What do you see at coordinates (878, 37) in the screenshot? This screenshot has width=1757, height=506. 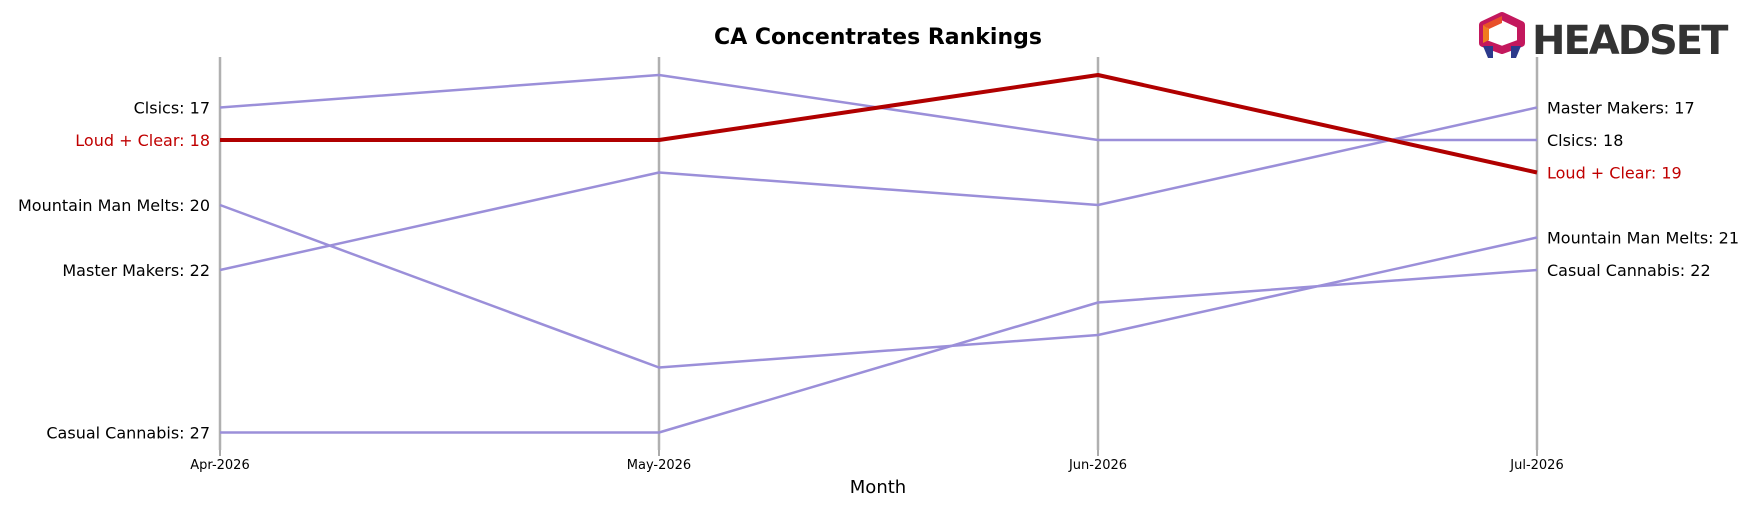 I see `chart-title: CA Concentrates Rankings` at bounding box center [878, 37].